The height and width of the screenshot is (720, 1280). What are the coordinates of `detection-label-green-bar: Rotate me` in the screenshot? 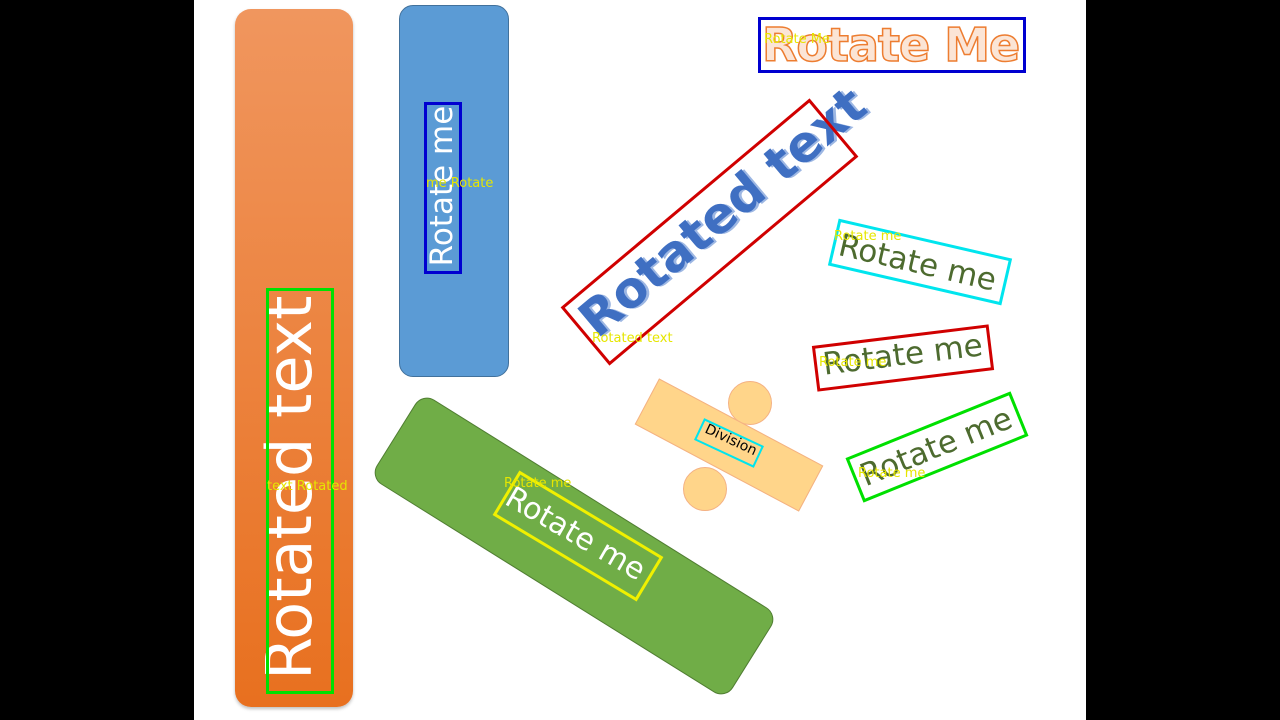 It's located at (538, 483).